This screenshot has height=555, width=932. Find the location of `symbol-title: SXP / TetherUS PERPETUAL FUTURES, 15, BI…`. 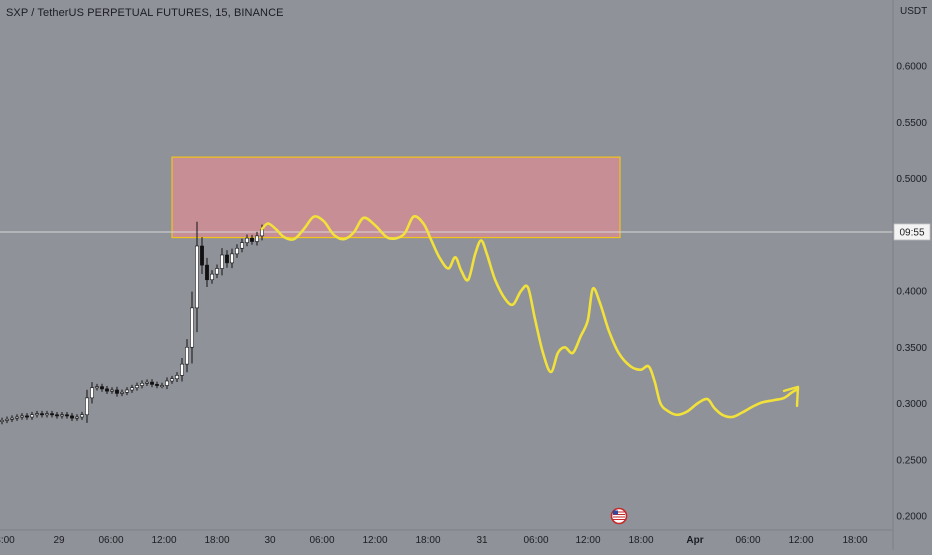

symbol-title: SXP / TetherUS PERPETUAL FUTURES, 15, BI… is located at coordinates (145, 13).